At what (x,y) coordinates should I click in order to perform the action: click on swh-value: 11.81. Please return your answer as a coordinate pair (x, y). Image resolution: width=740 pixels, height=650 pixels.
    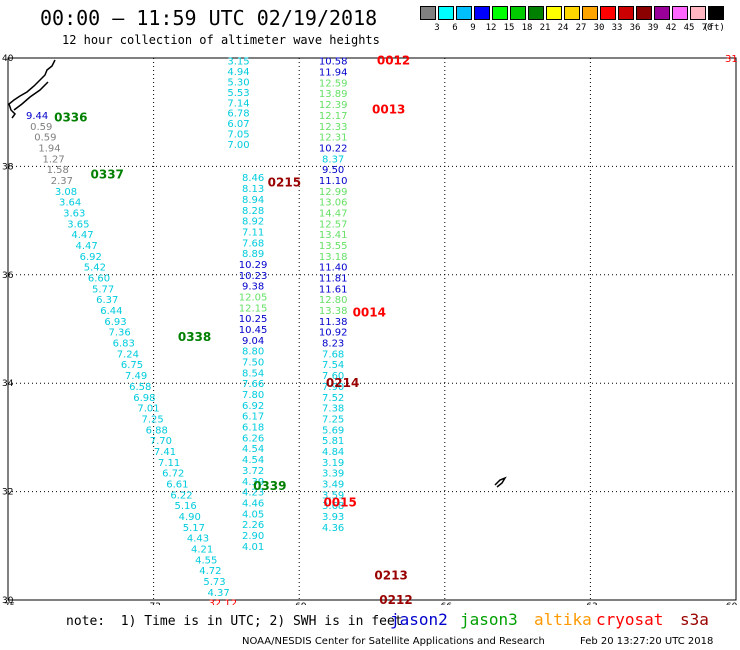
    Looking at the image, I should click on (333, 279).